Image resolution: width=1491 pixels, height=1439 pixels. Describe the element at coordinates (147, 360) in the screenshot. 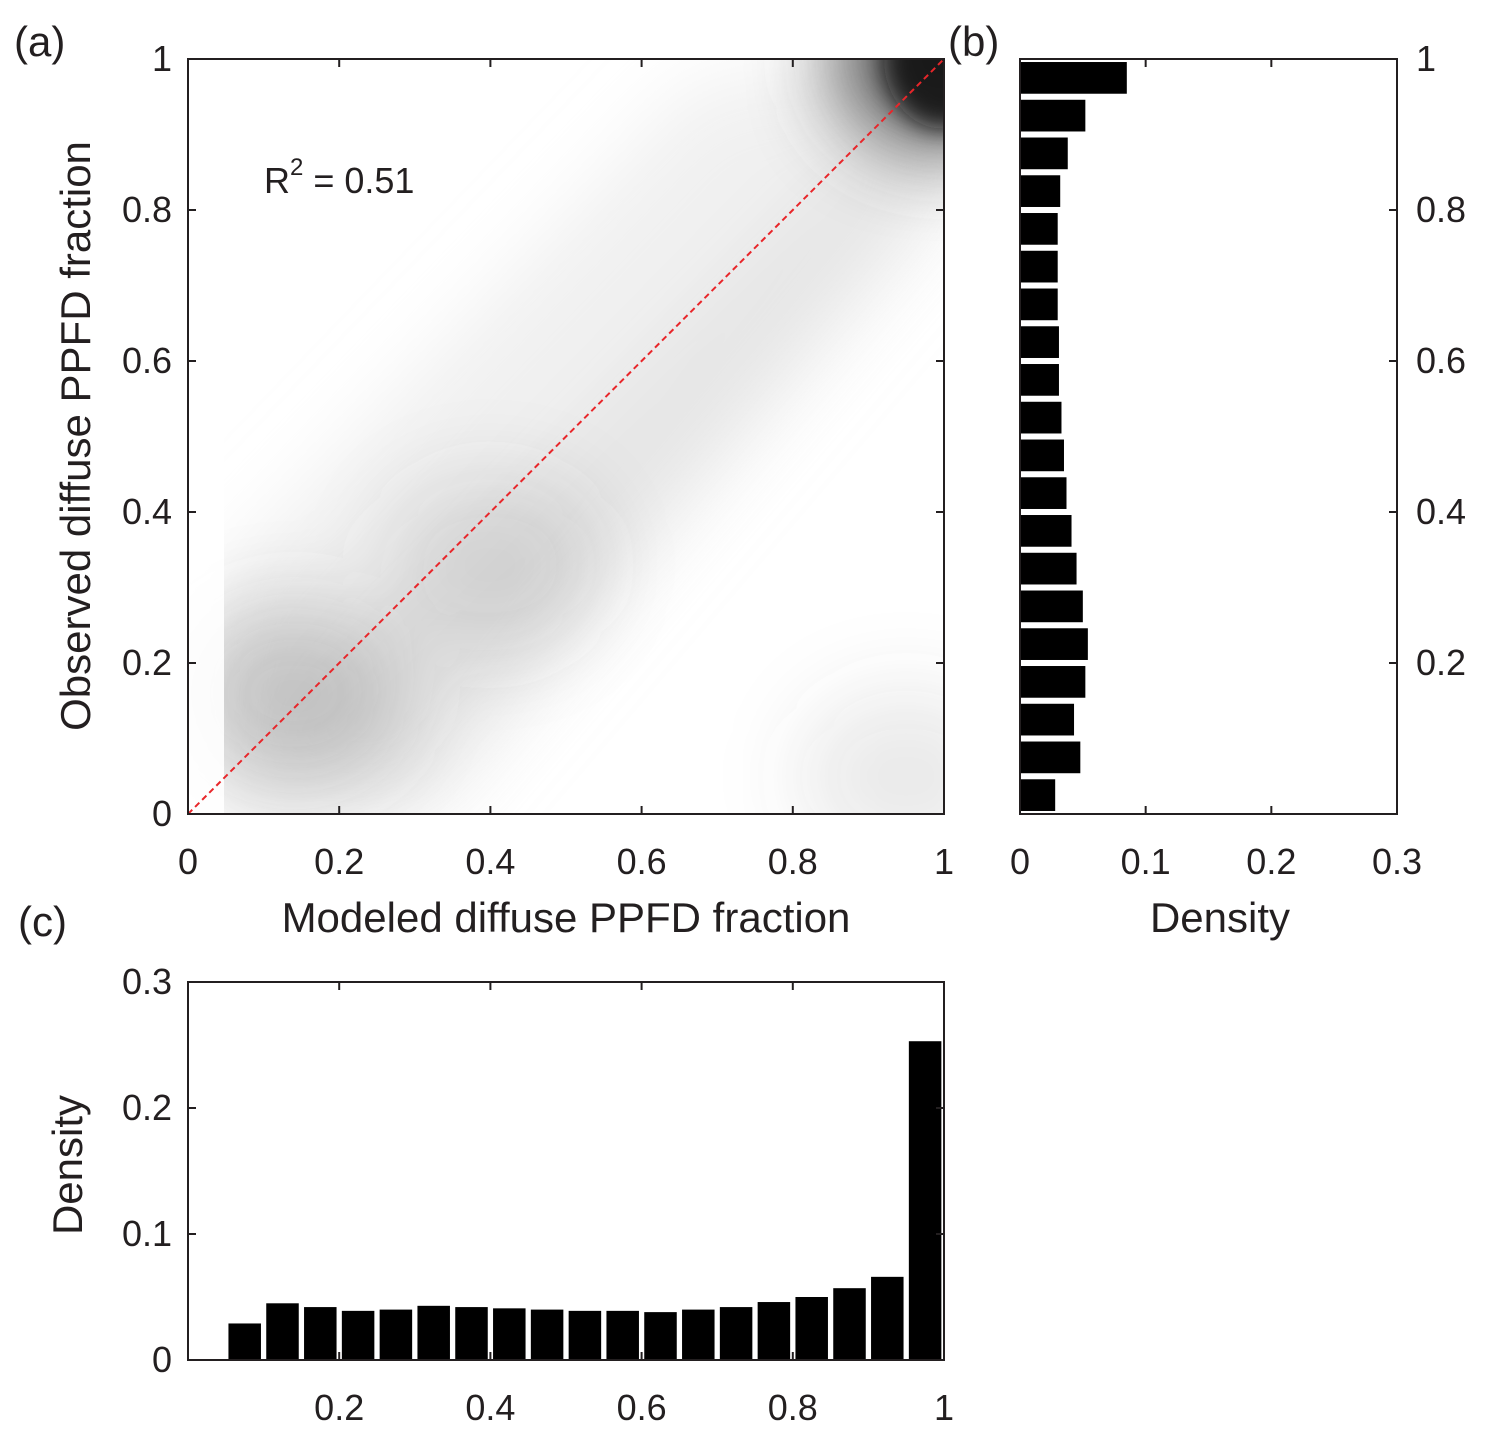

I see `y-tick-label-a: 0.6` at that location.